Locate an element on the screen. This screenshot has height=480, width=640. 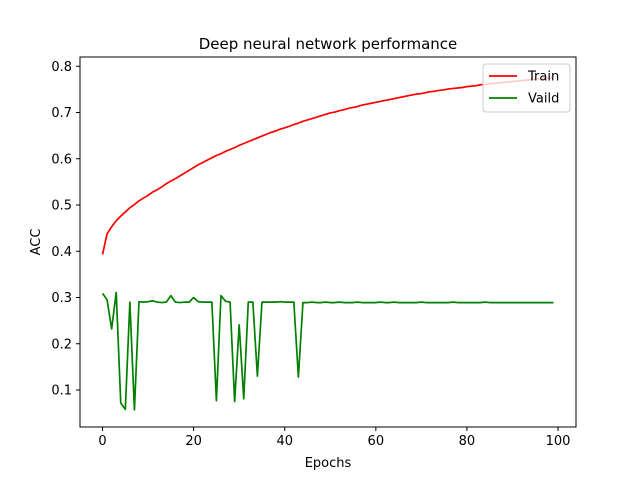
y-tick-label: 0.6 is located at coordinates (61, 159).